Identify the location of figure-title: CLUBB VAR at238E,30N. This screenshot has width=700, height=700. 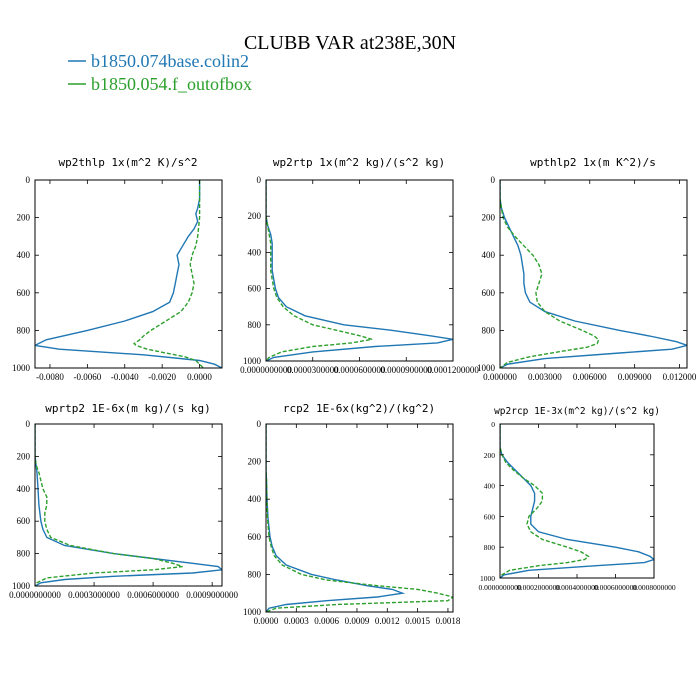
(350, 43).